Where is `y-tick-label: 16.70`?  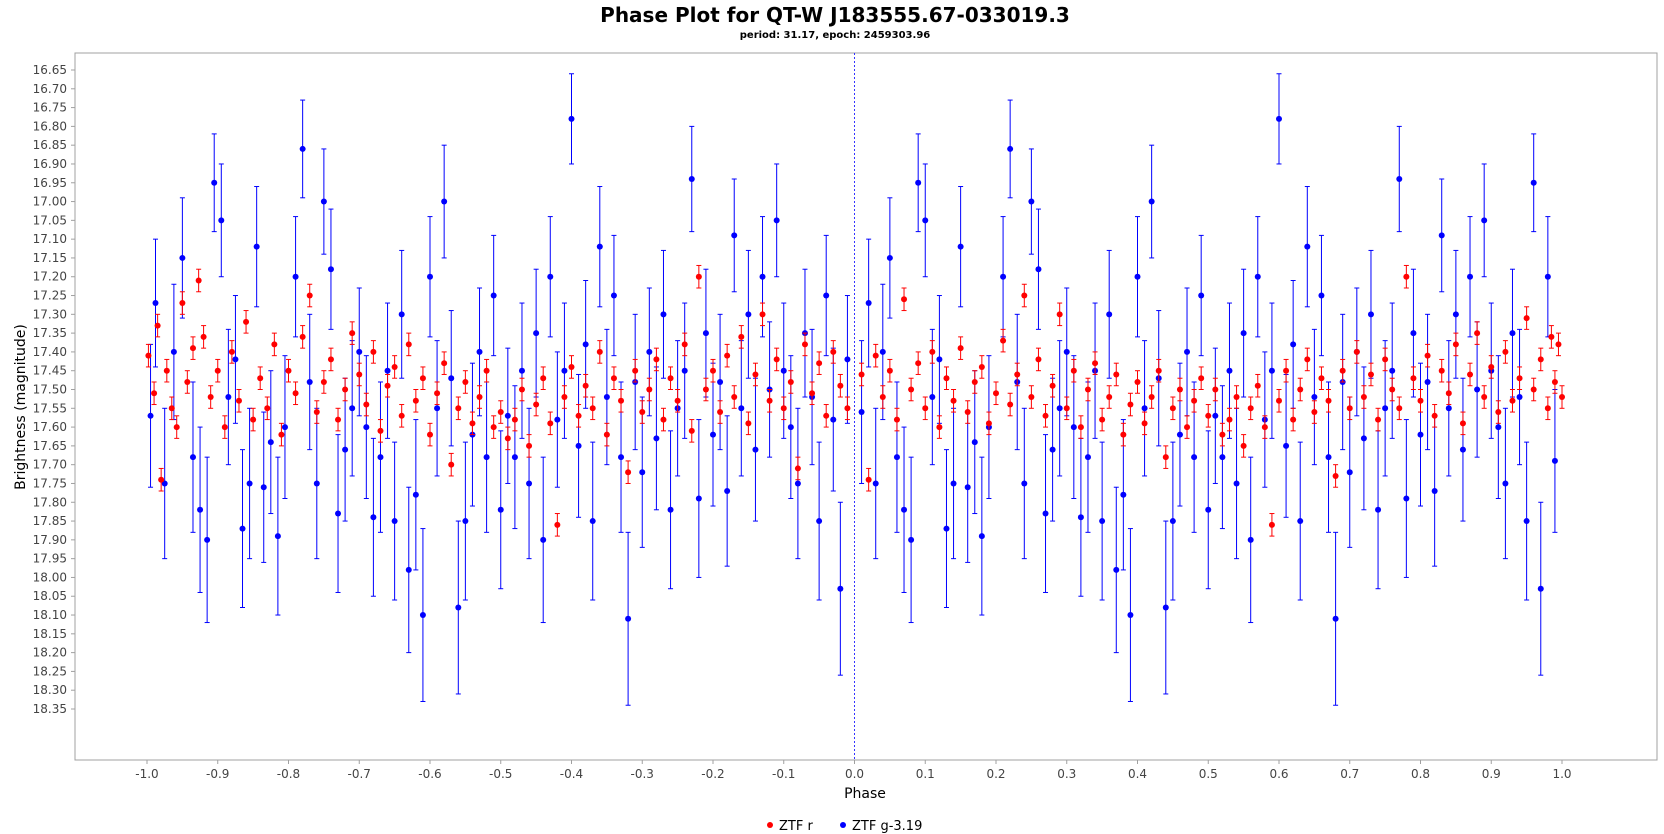
y-tick-label: 16.70 is located at coordinates (50, 89).